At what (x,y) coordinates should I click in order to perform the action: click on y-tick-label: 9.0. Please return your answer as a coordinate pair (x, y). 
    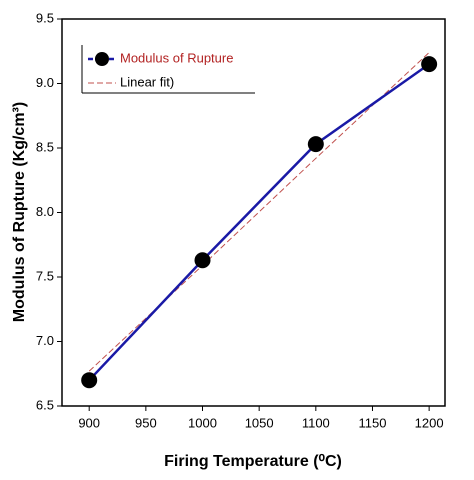
    Looking at the image, I should click on (45, 82).